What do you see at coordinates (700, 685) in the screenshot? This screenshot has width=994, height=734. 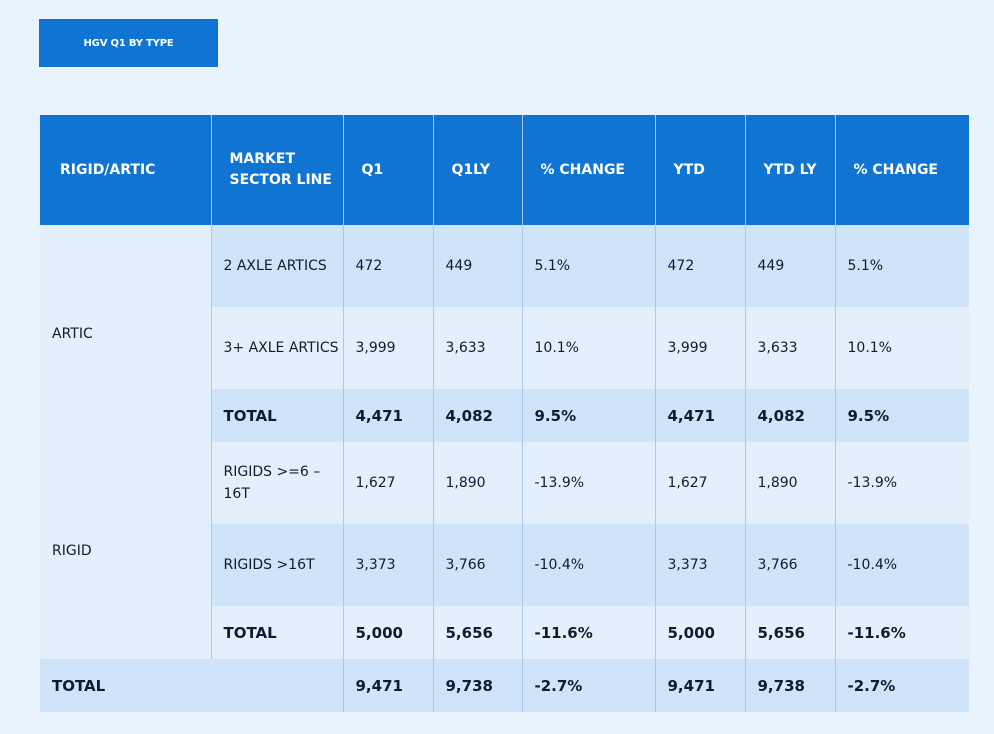 I see `cell-ytd: 9,471` at bounding box center [700, 685].